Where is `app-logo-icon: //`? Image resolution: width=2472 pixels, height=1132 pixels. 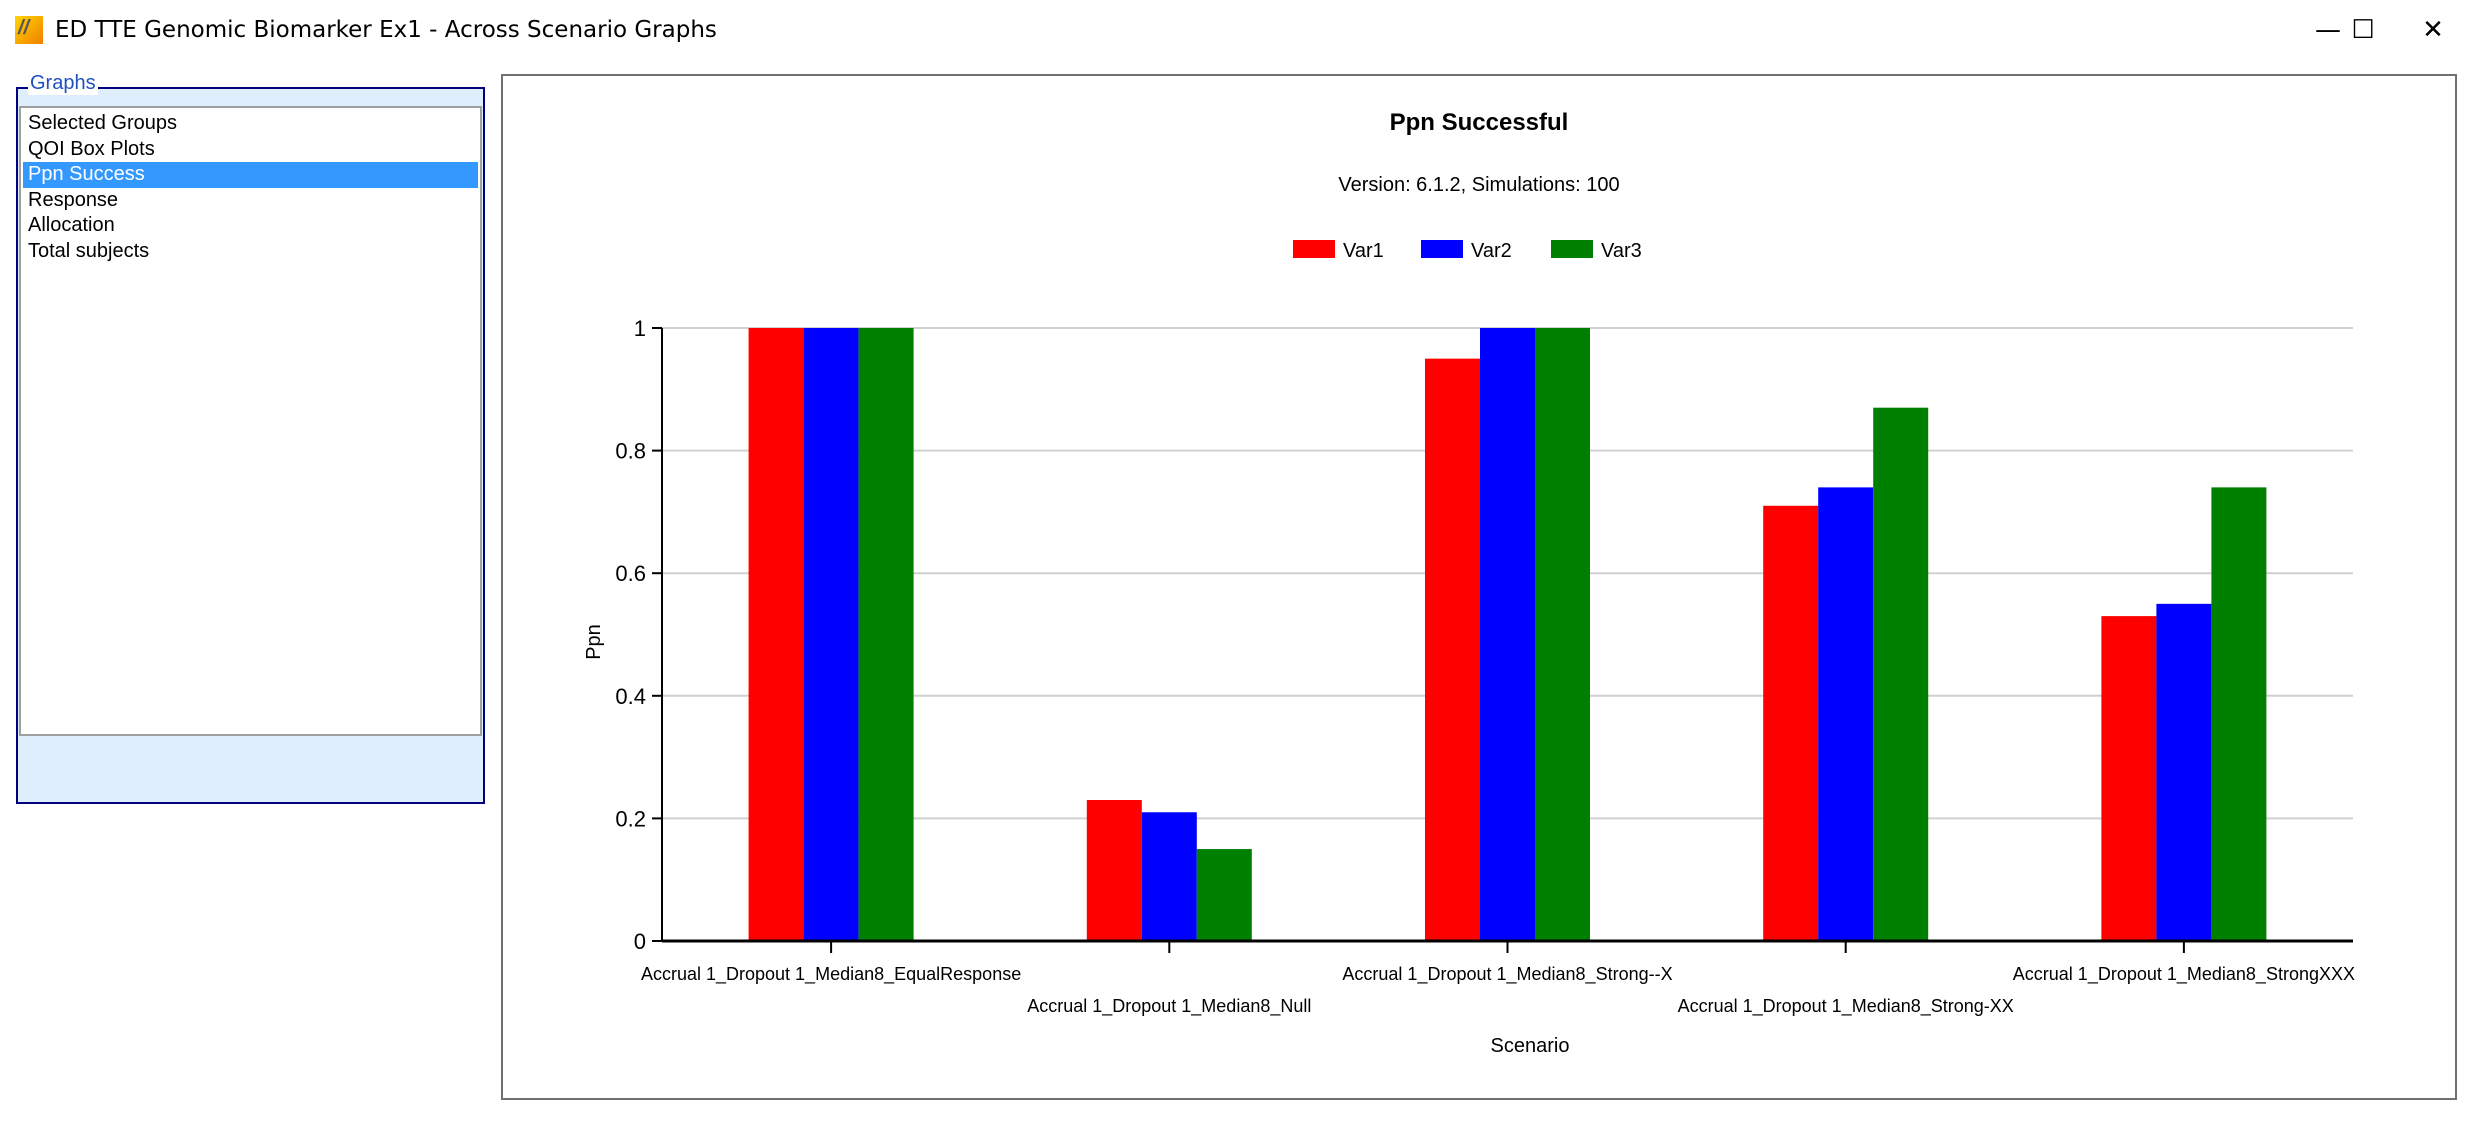 app-logo-icon: // is located at coordinates (29, 30).